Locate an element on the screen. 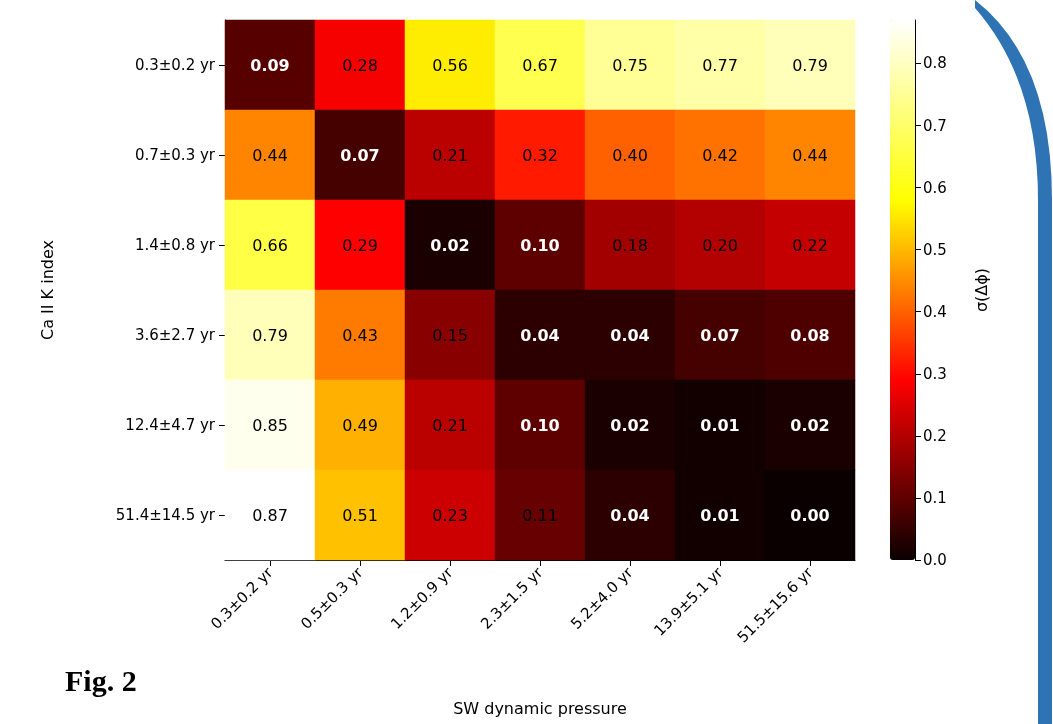  color-bar-title: σ(Δϕ) is located at coordinates (981, 290).